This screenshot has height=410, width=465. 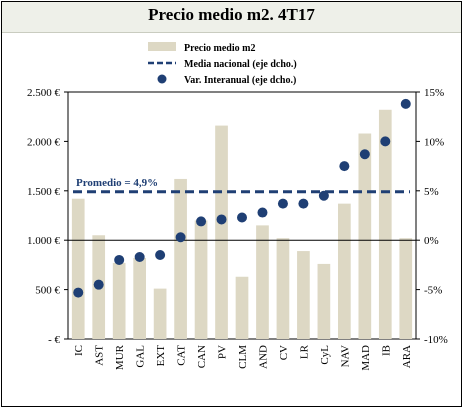 What do you see at coordinates (304, 351) in the screenshot?
I see `category-label-LR: LR` at bounding box center [304, 351].